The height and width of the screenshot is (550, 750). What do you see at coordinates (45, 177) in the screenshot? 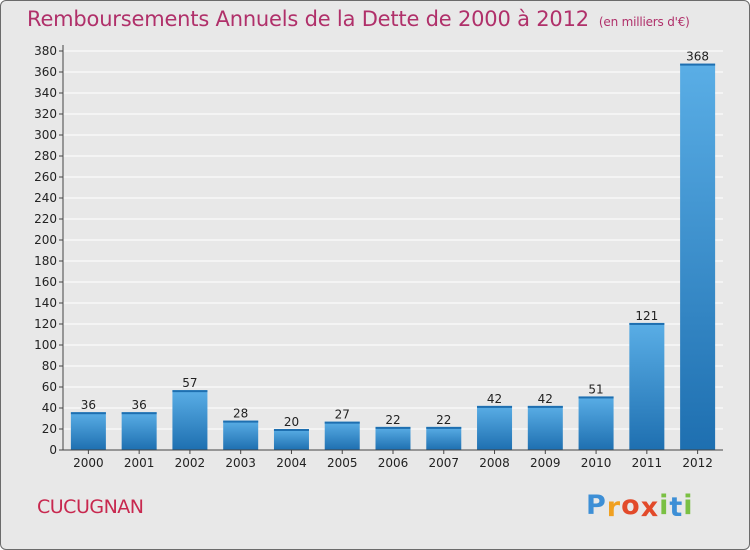
I see `y-tick-label: 260` at bounding box center [45, 177].